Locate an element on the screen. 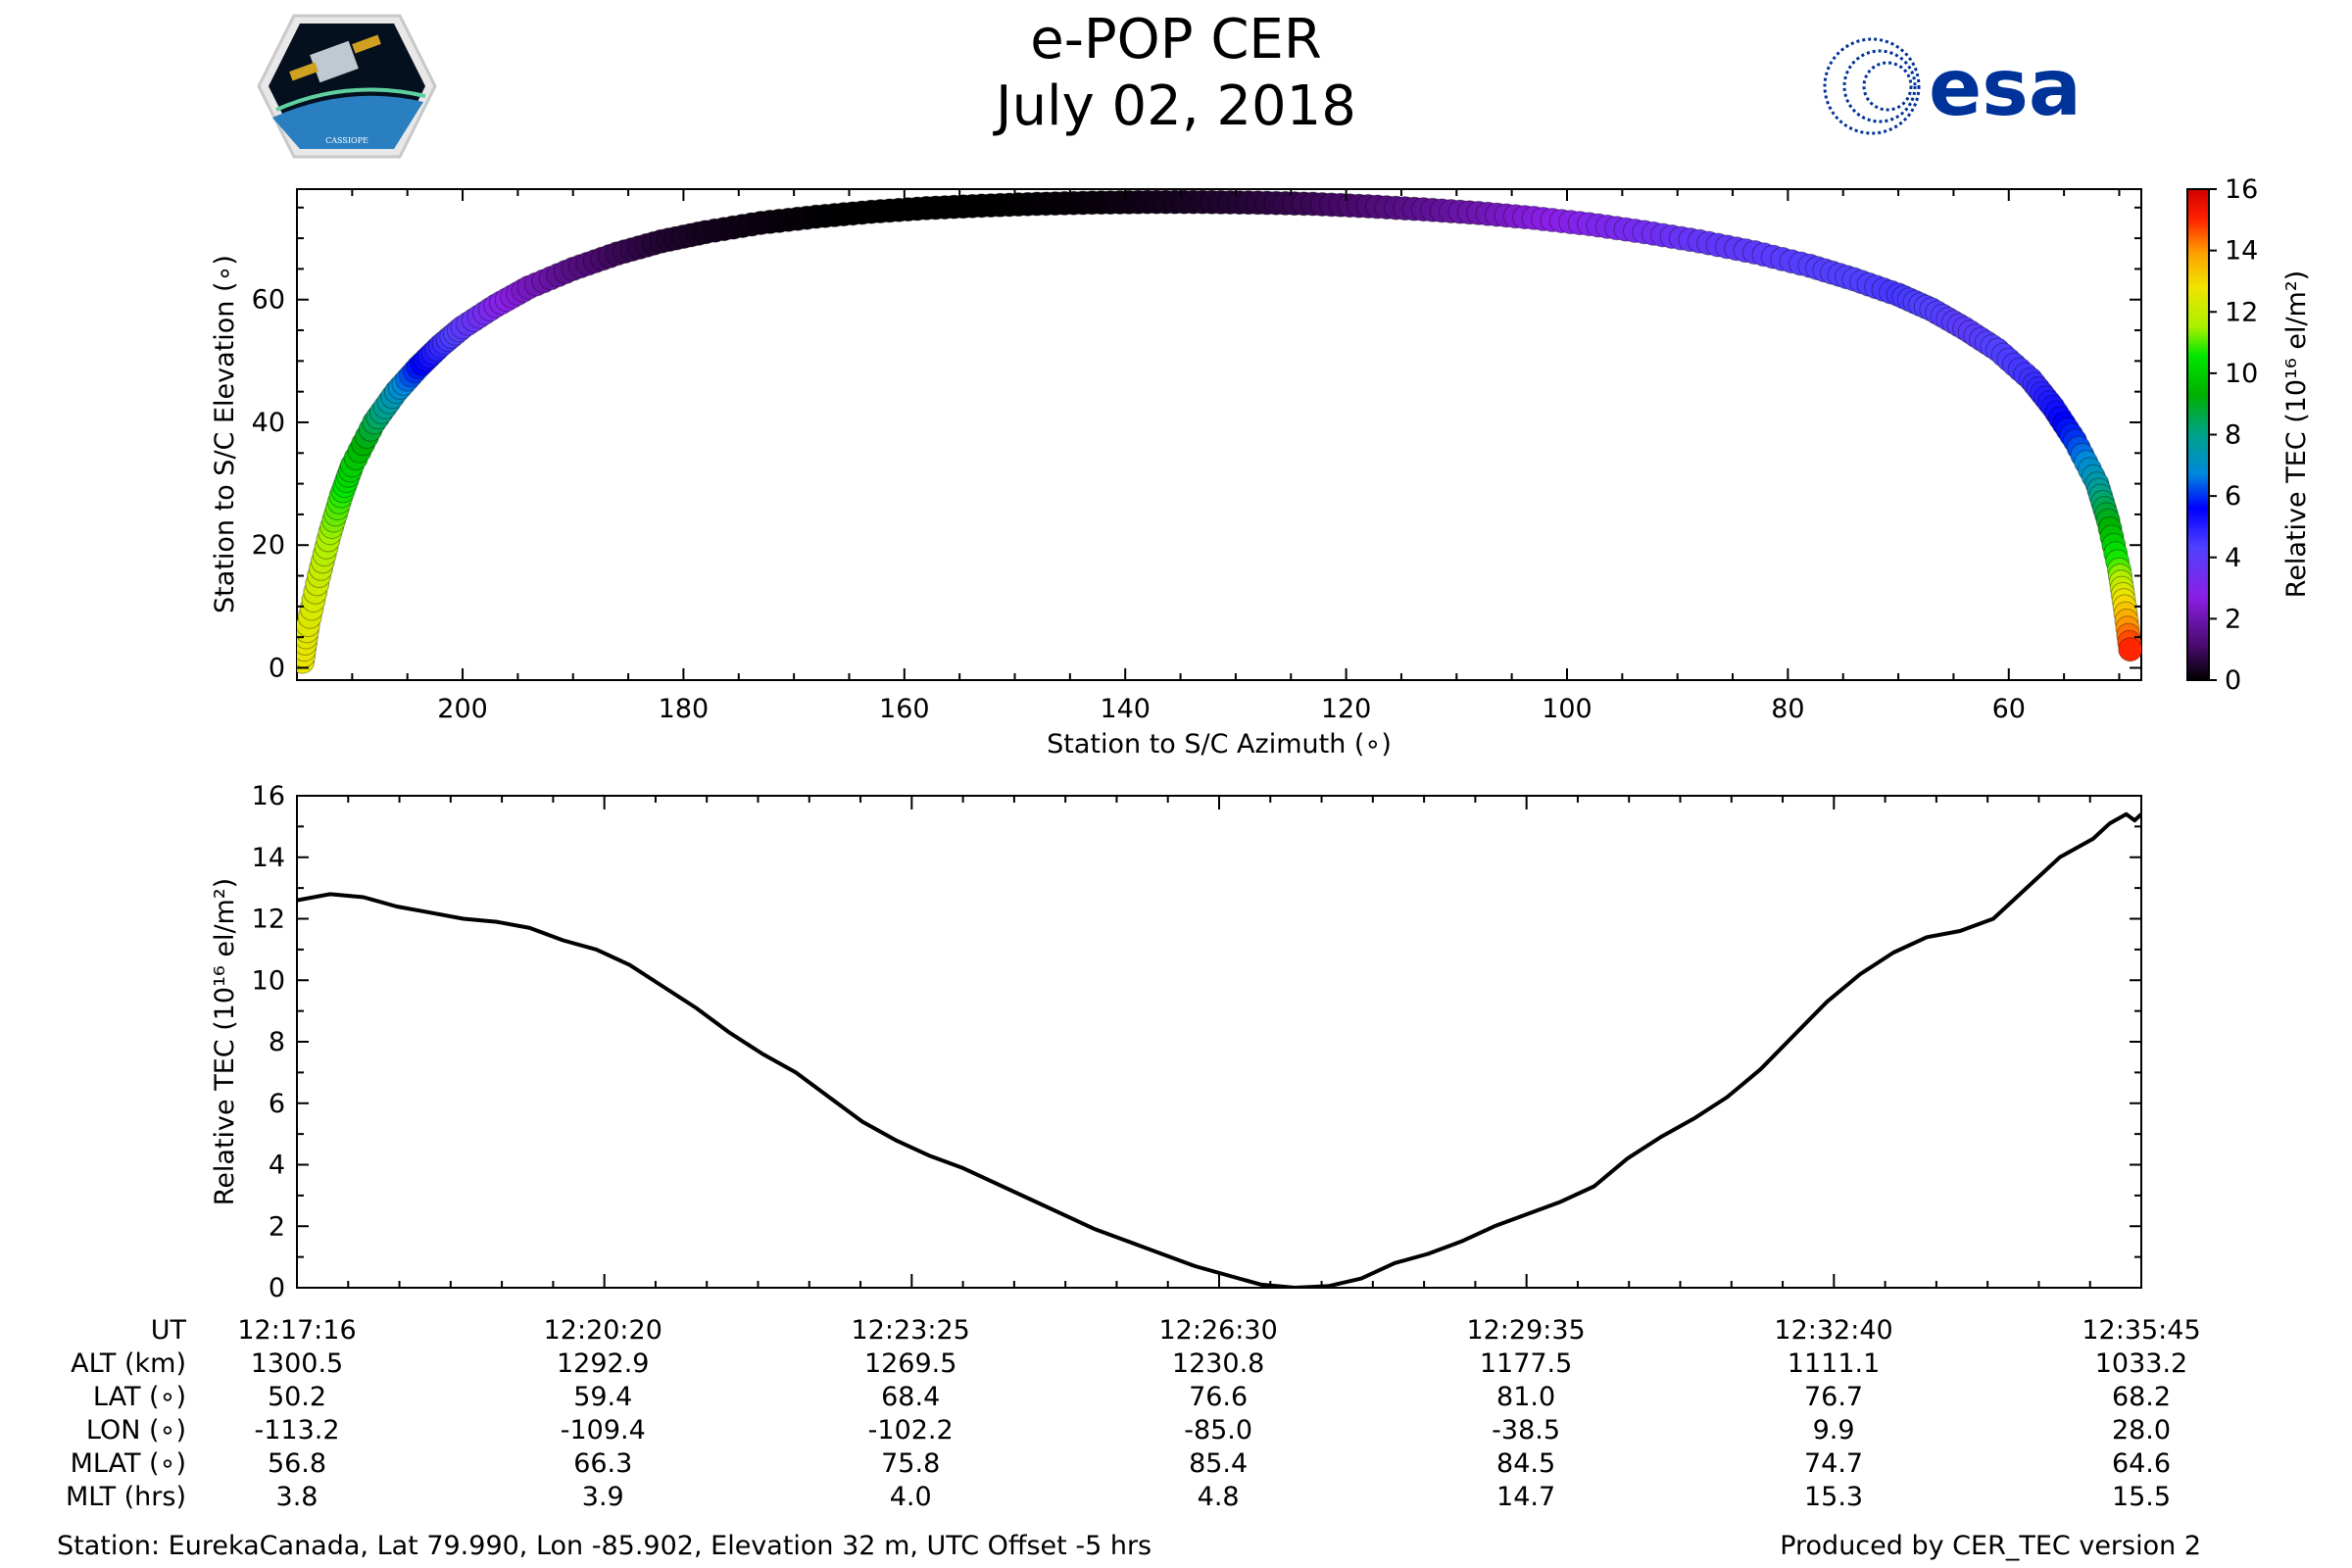 This screenshot has width=2352, height=1568. table-cell: 64.6 is located at coordinates (2141, 1464).